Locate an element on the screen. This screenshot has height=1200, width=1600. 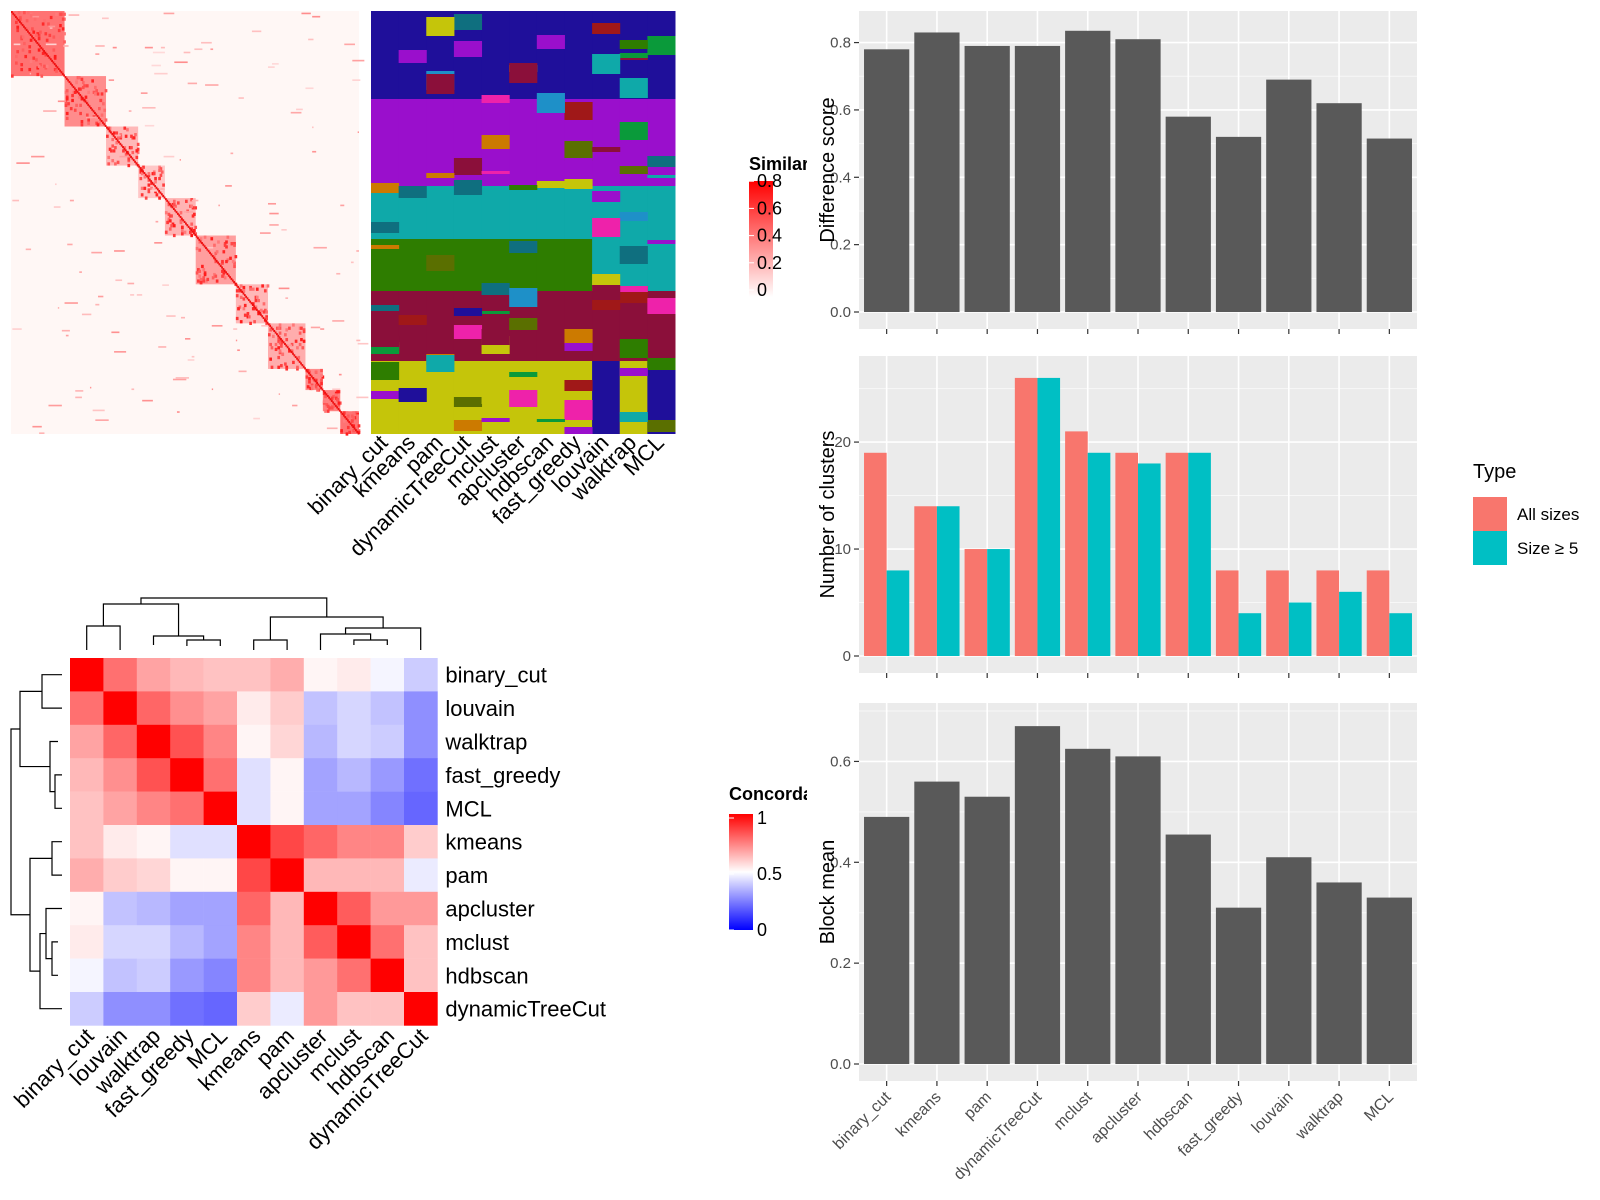
bar-all-sizes is located at coordinates (875, 554).